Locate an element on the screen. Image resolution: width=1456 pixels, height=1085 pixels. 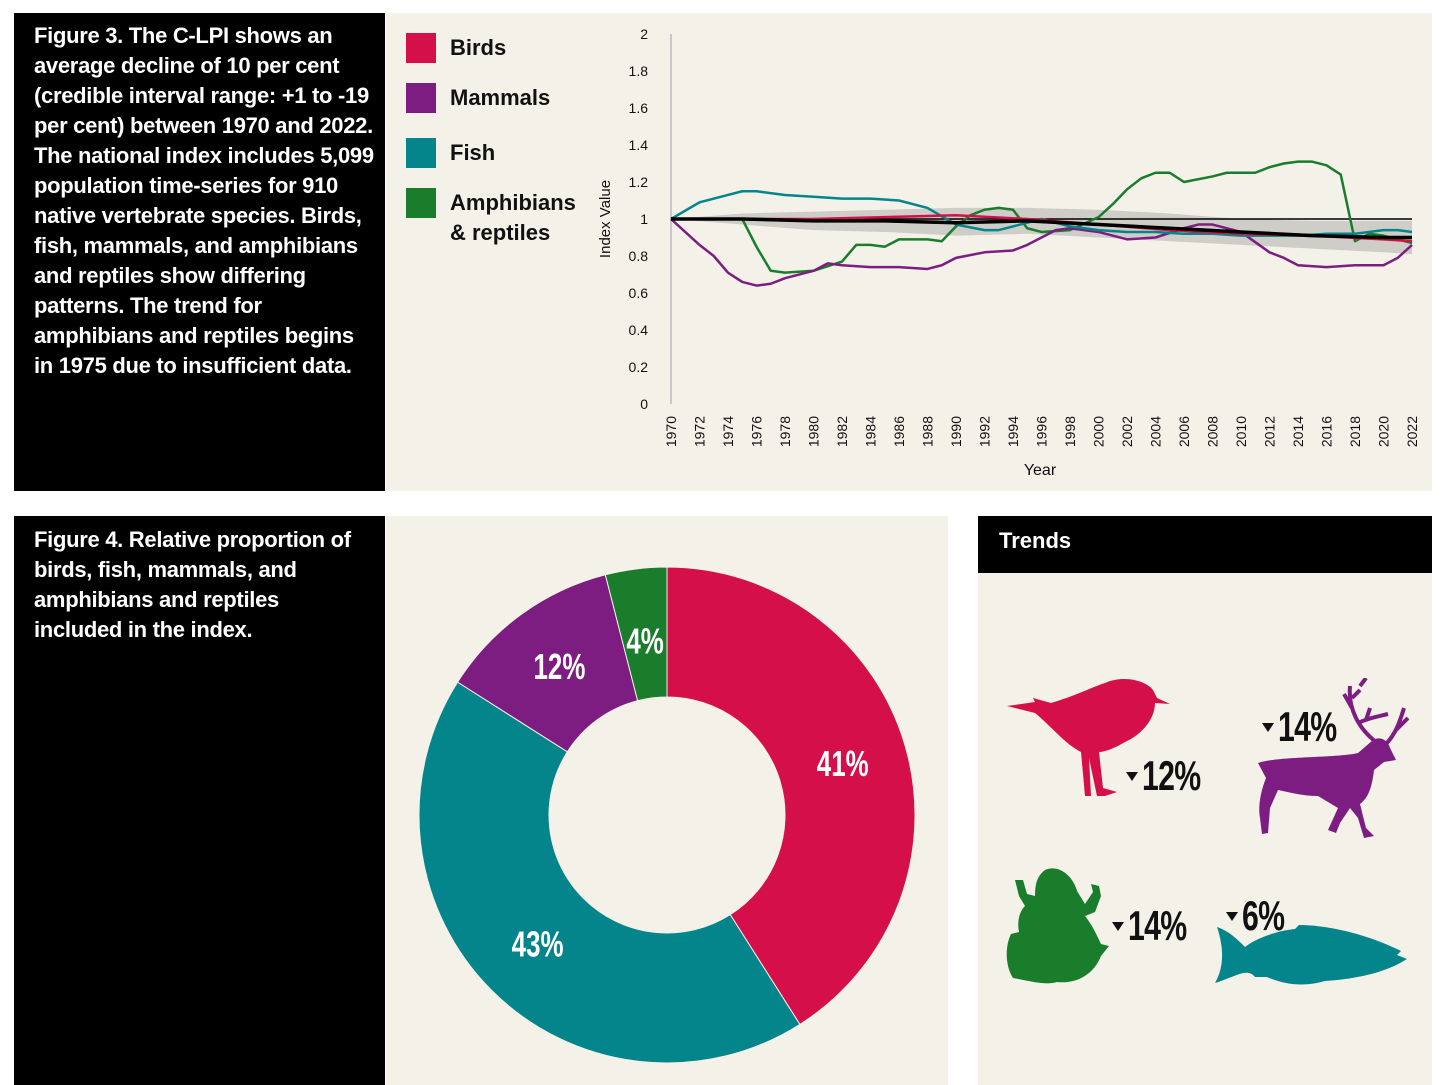
fish-icon is located at coordinates (1311, 955).